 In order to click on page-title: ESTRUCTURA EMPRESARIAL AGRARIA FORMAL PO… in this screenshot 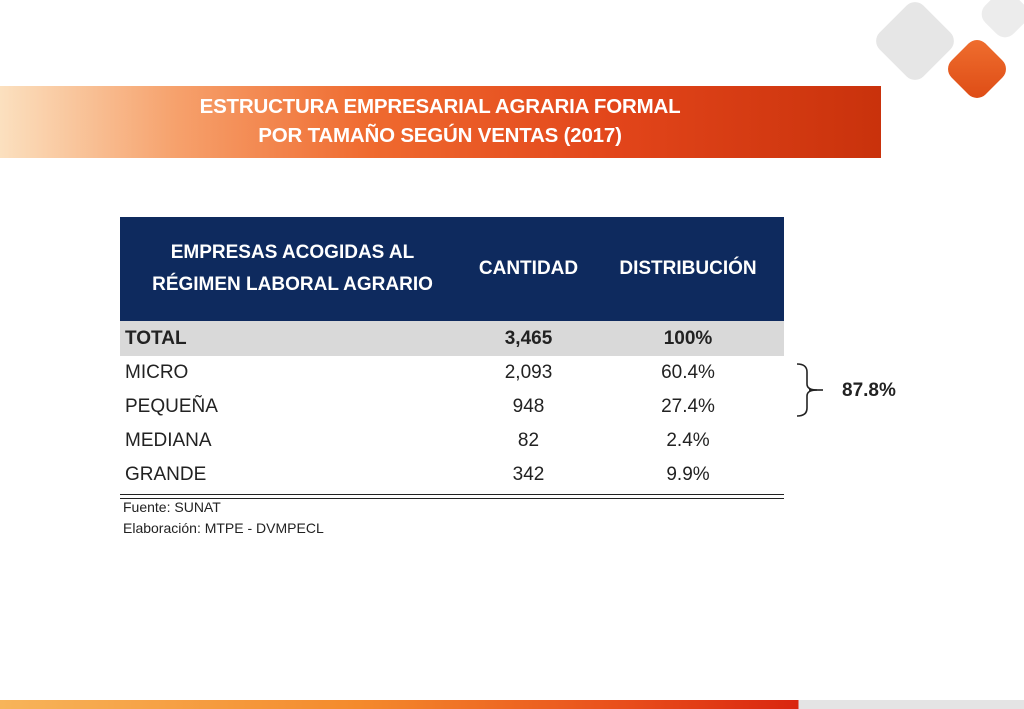, I will do `click(440, 121)`.